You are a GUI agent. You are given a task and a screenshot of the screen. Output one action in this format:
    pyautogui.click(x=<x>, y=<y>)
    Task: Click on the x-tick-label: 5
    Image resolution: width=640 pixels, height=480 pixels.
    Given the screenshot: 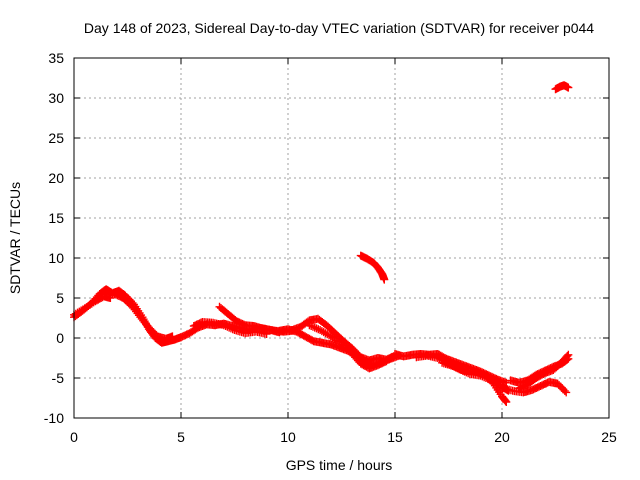 What is the action you would take?
    pyautogui.click(x=181, y=437)
    